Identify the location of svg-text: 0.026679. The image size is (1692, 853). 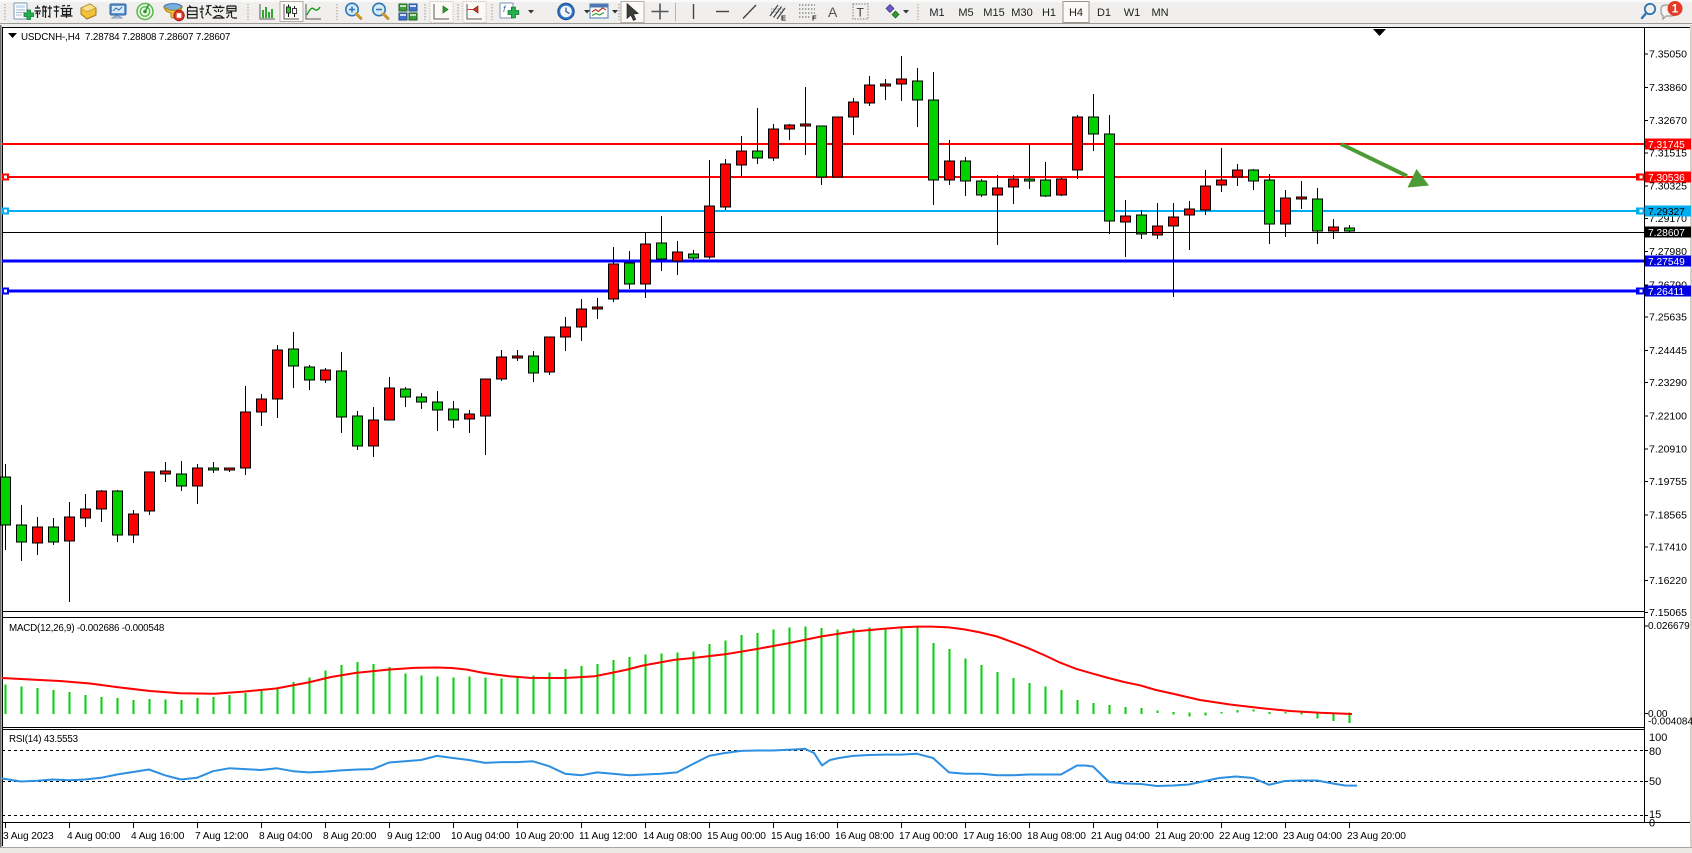
(1669, 626).